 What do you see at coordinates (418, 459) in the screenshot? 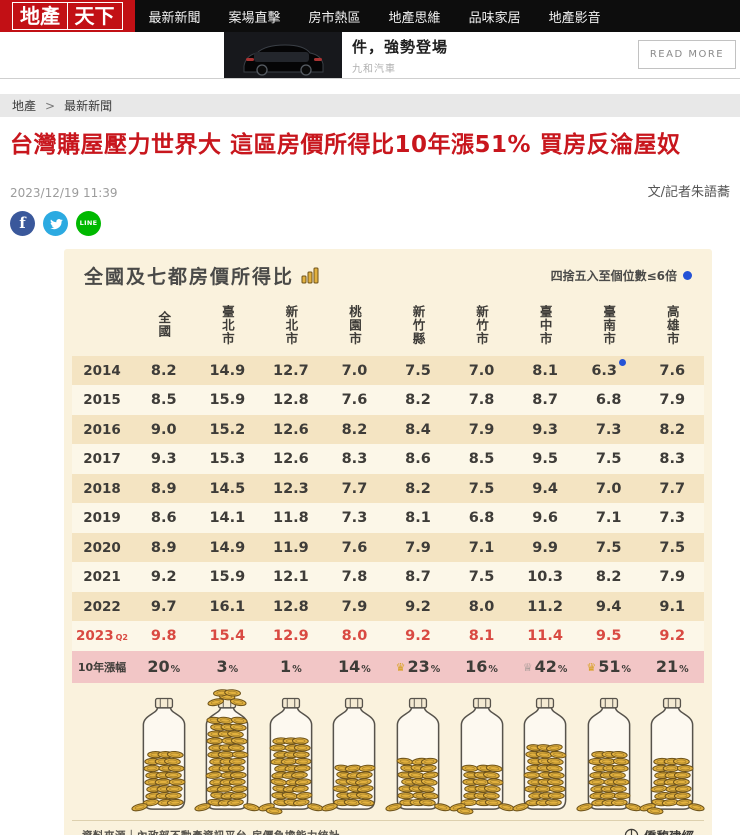
I see `value-cell: 8.6` at bounding box center [418, 459].